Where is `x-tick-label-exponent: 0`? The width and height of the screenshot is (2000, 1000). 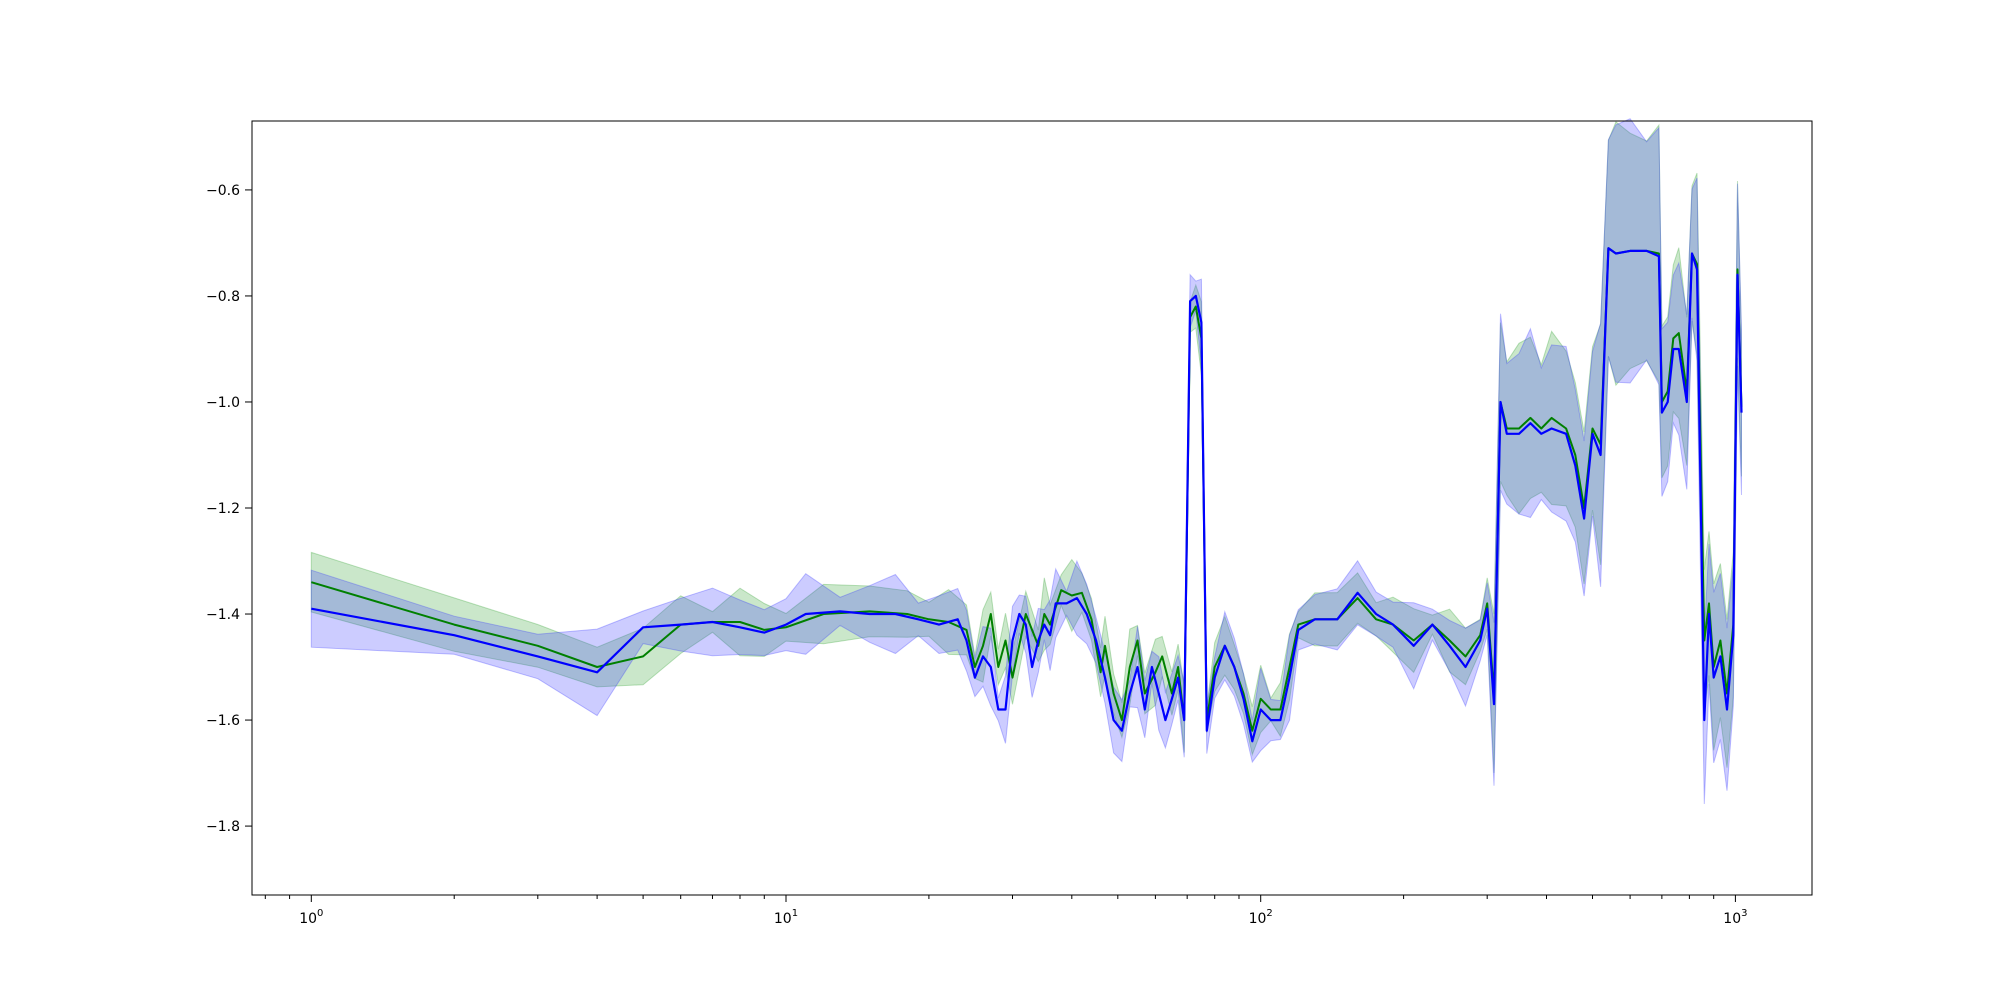 x-tick-label-exponent: 0 is located at coordinates (320, 913).